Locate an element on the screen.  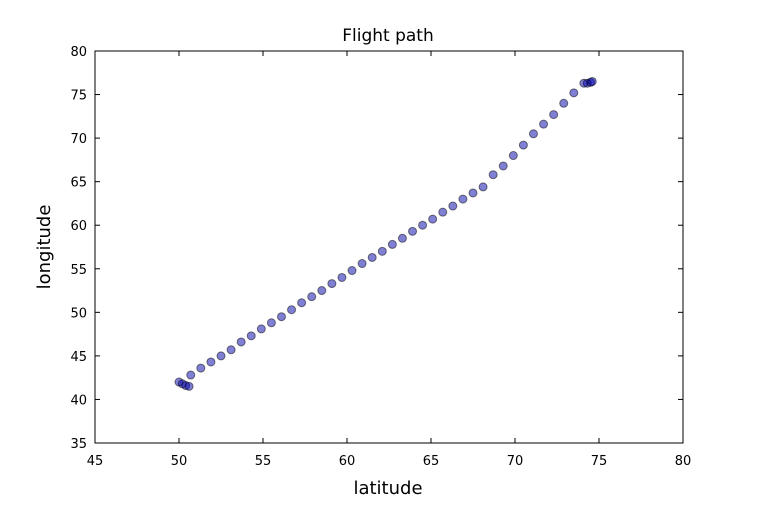
x-tick-label: 60 is located at coordinates (347, 461).